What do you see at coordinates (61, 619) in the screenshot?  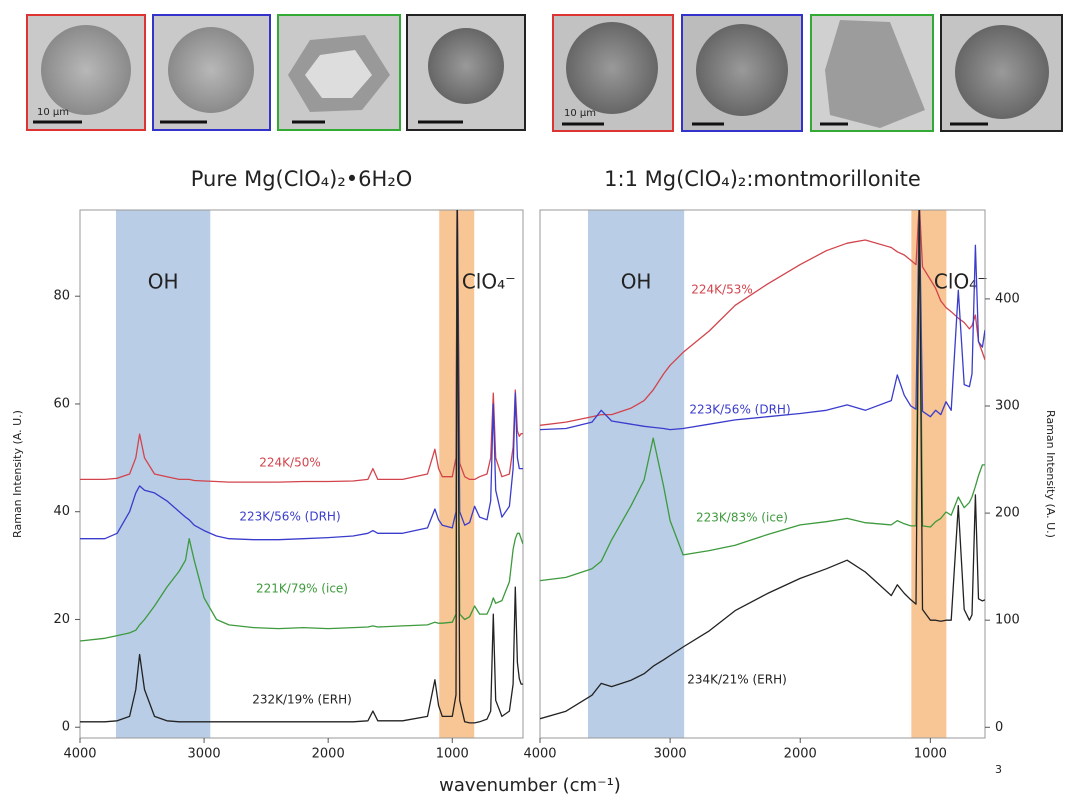 I see `y-tick-label: 20` at bounding box center [61, 619].